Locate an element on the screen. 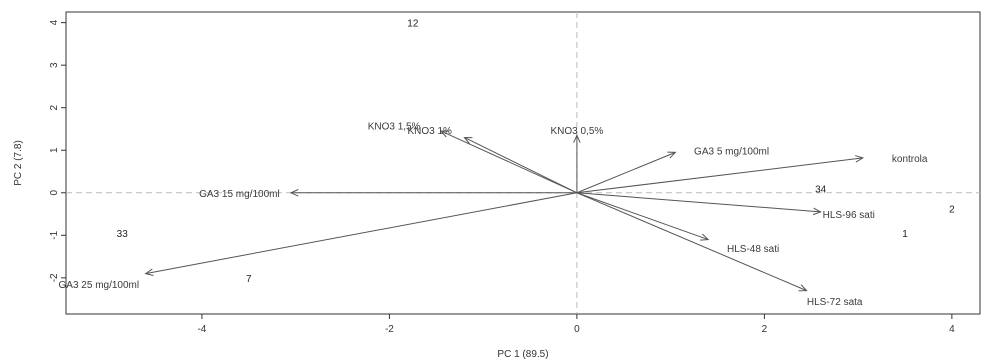 The height and width of the screenshot is (364, 992). loading-label: KNO3 1% is located at coordinates (429, 131).